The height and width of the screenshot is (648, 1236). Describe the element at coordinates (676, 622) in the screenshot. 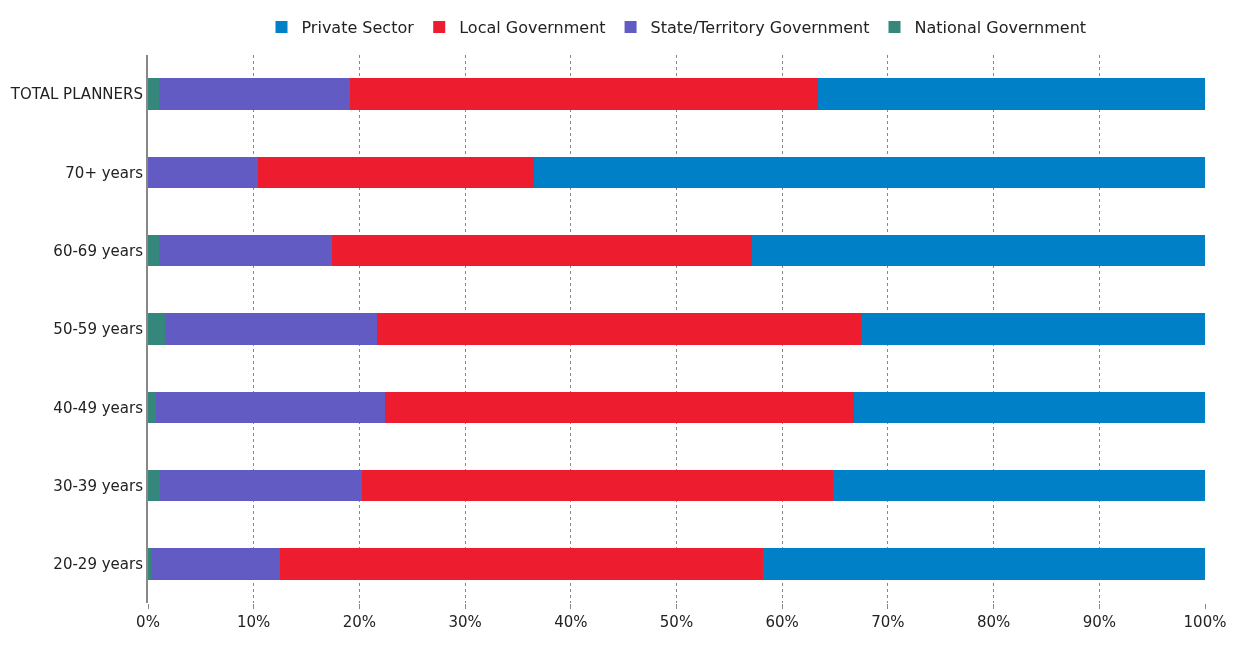

I see `x-tick-label: 50%` at that location.